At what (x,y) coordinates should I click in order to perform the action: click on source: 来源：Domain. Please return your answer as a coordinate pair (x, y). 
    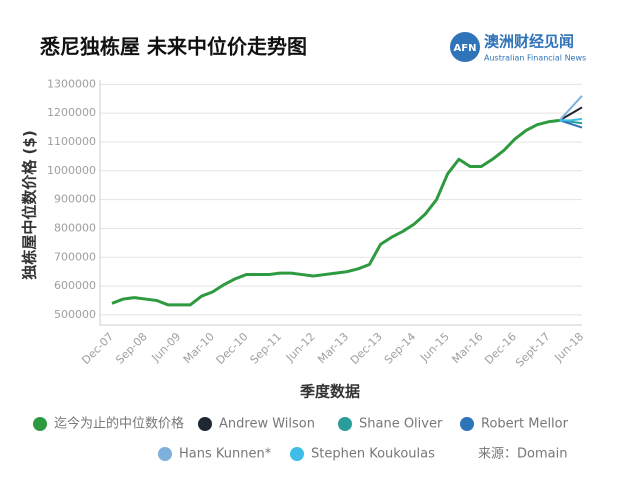
    Looking at the image, I should click on (522, 454).